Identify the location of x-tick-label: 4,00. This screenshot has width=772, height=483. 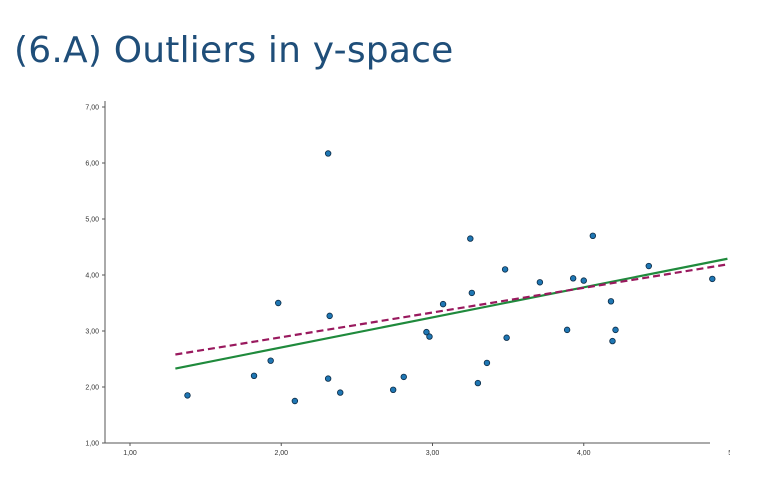
(584, 453).